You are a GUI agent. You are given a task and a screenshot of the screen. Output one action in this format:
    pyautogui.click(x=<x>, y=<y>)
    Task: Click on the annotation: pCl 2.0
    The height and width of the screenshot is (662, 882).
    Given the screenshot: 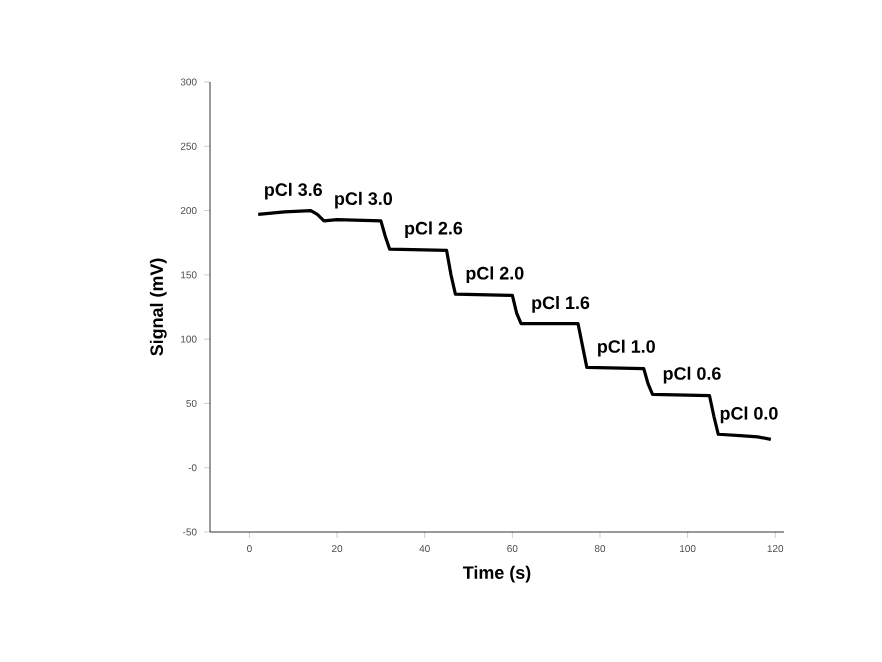 What is the action you would take?
    pyautogui.click(x=495, y=275)
    